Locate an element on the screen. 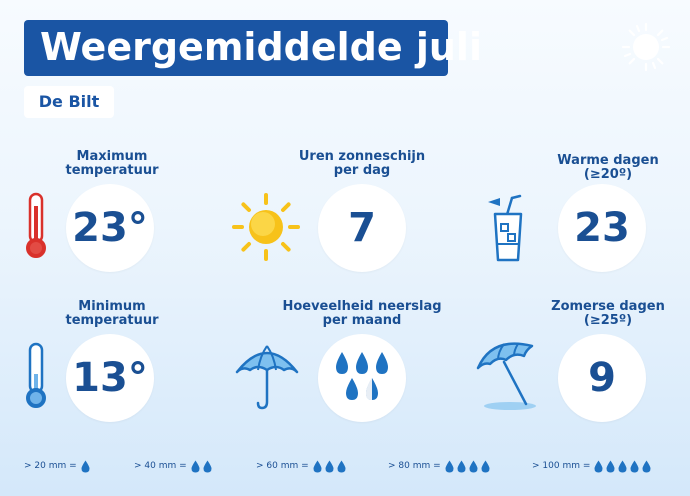  rainfall-value is located at coordinates (362, 378).